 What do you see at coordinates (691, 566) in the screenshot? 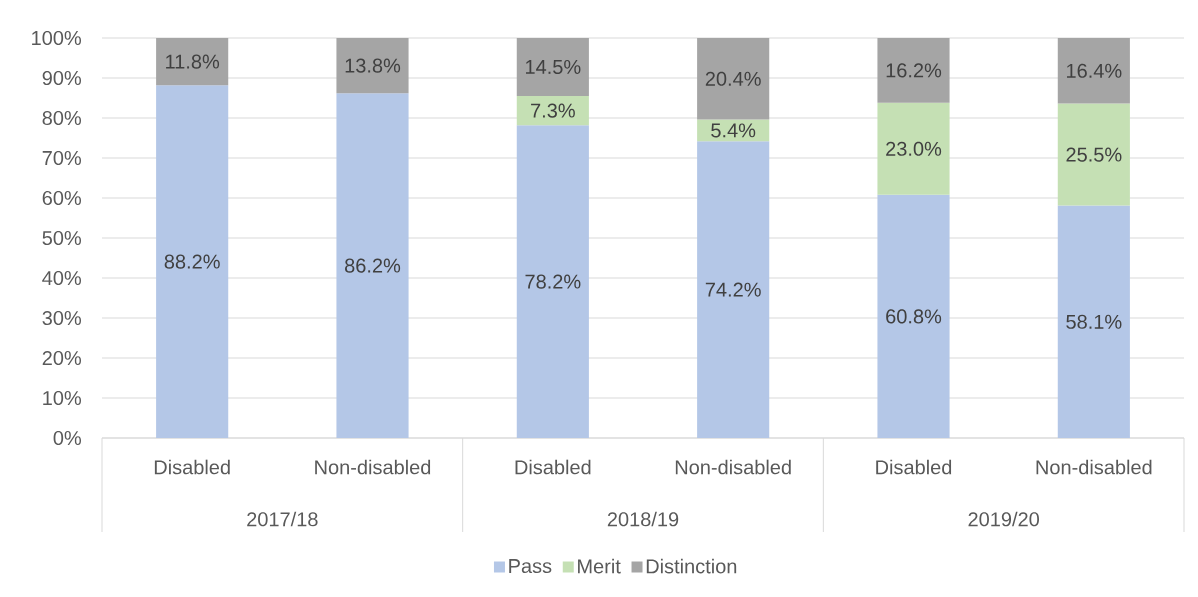
I see `legend-label: Distinction` at bounding box center [691, 566].